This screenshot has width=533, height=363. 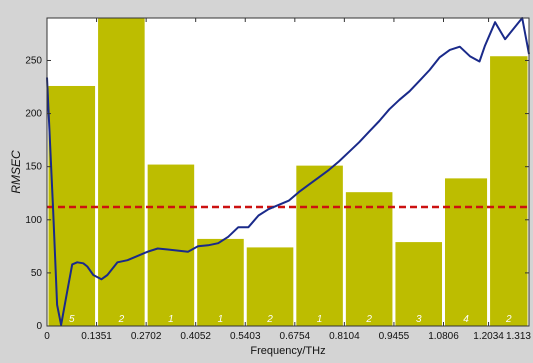 I want to click on x-tick-label: 1.313, so click(x=518, y=336).